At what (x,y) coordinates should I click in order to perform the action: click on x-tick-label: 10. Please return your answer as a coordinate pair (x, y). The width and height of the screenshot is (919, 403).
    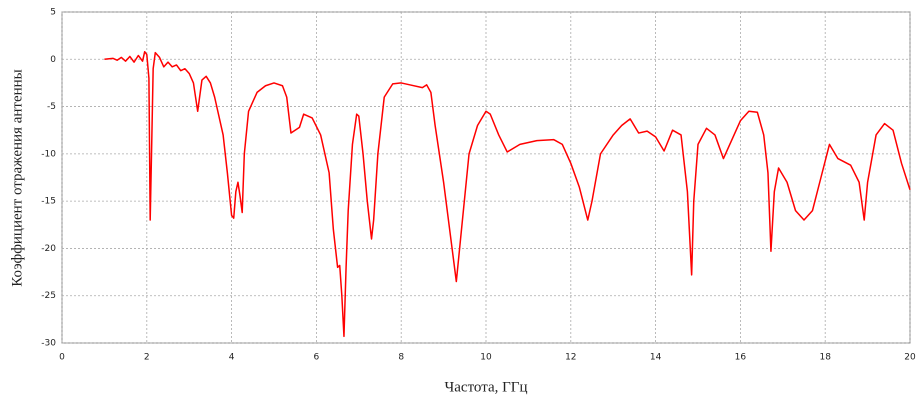
    Looking at the image, I should click on (486, 358).